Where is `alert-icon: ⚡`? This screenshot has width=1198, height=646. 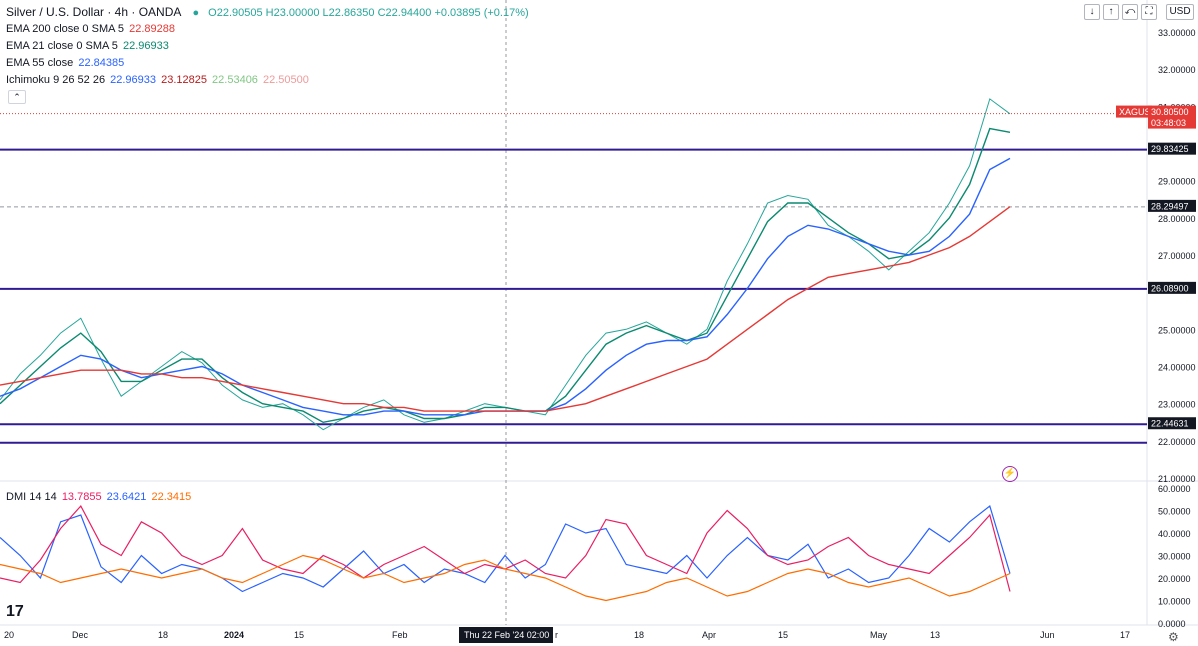 alert-icon: ⚡ is located at coordinates (1010, 474).